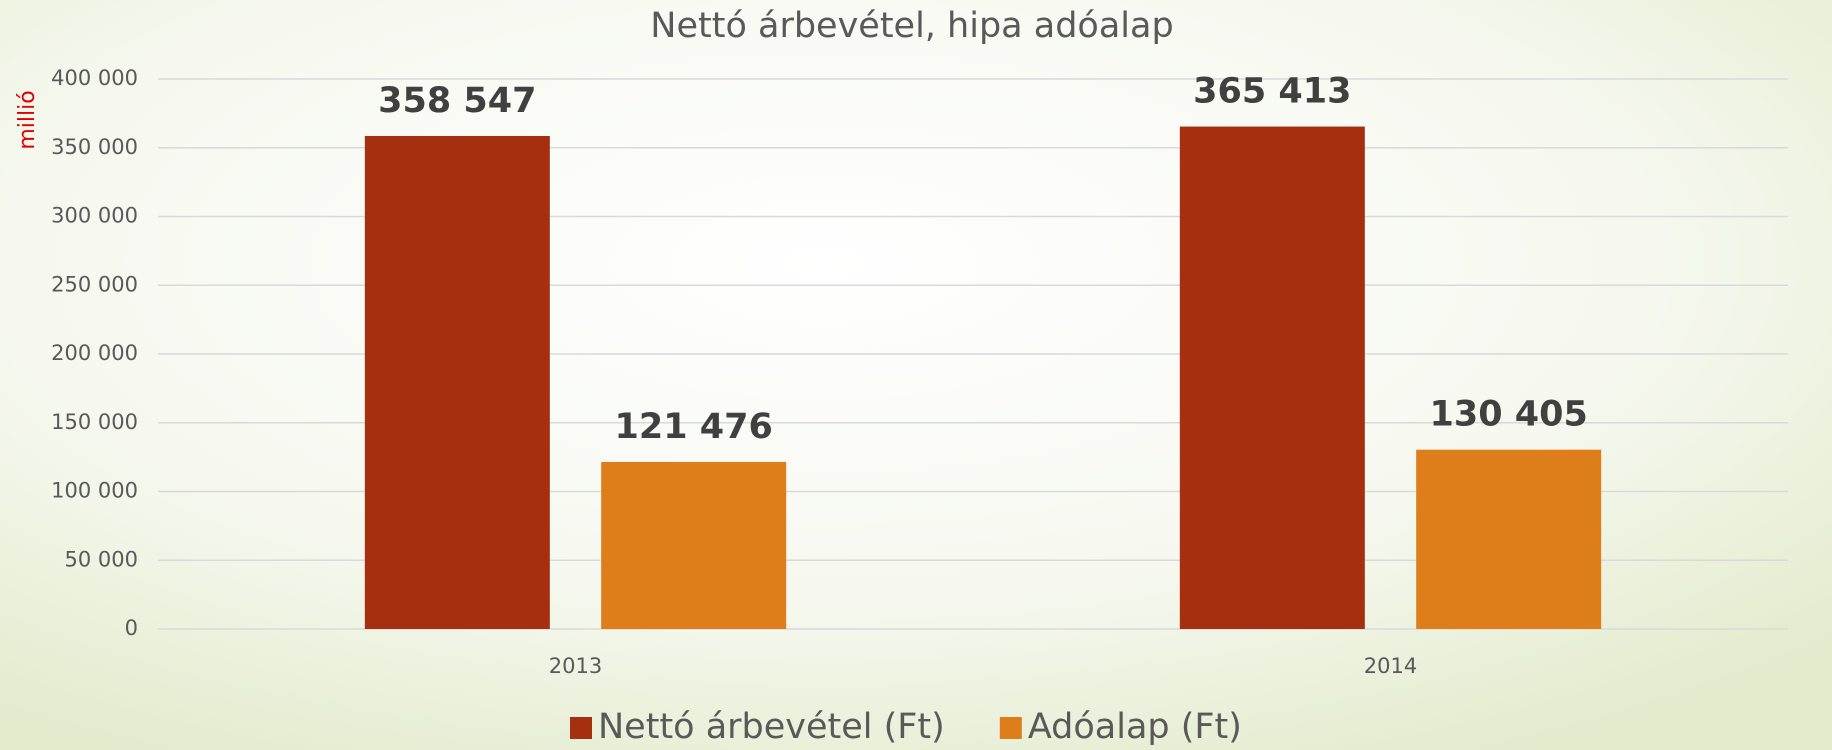  What do you see at coordinates (575, 666) in the screenshot?
I see `x-tick-label: 2013` at bounding box center [575, 666].